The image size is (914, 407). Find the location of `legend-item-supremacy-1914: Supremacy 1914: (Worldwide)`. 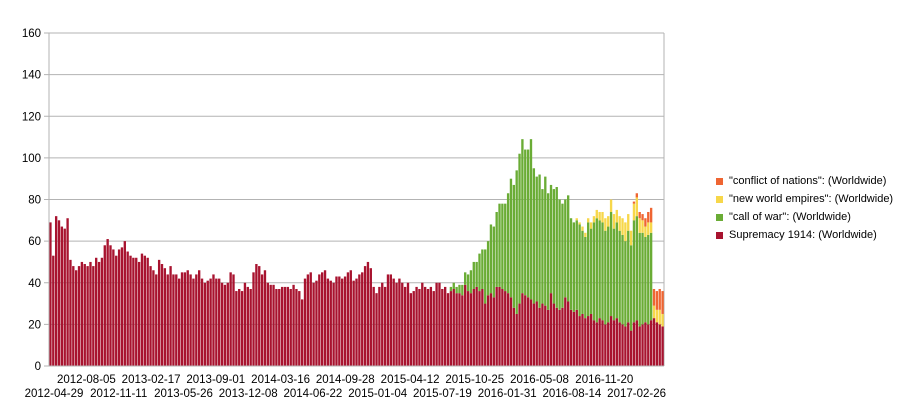

legend-item-supremacy-1914: Supremacy 1914: (Worldwide) is located at coordinates (804, 235).